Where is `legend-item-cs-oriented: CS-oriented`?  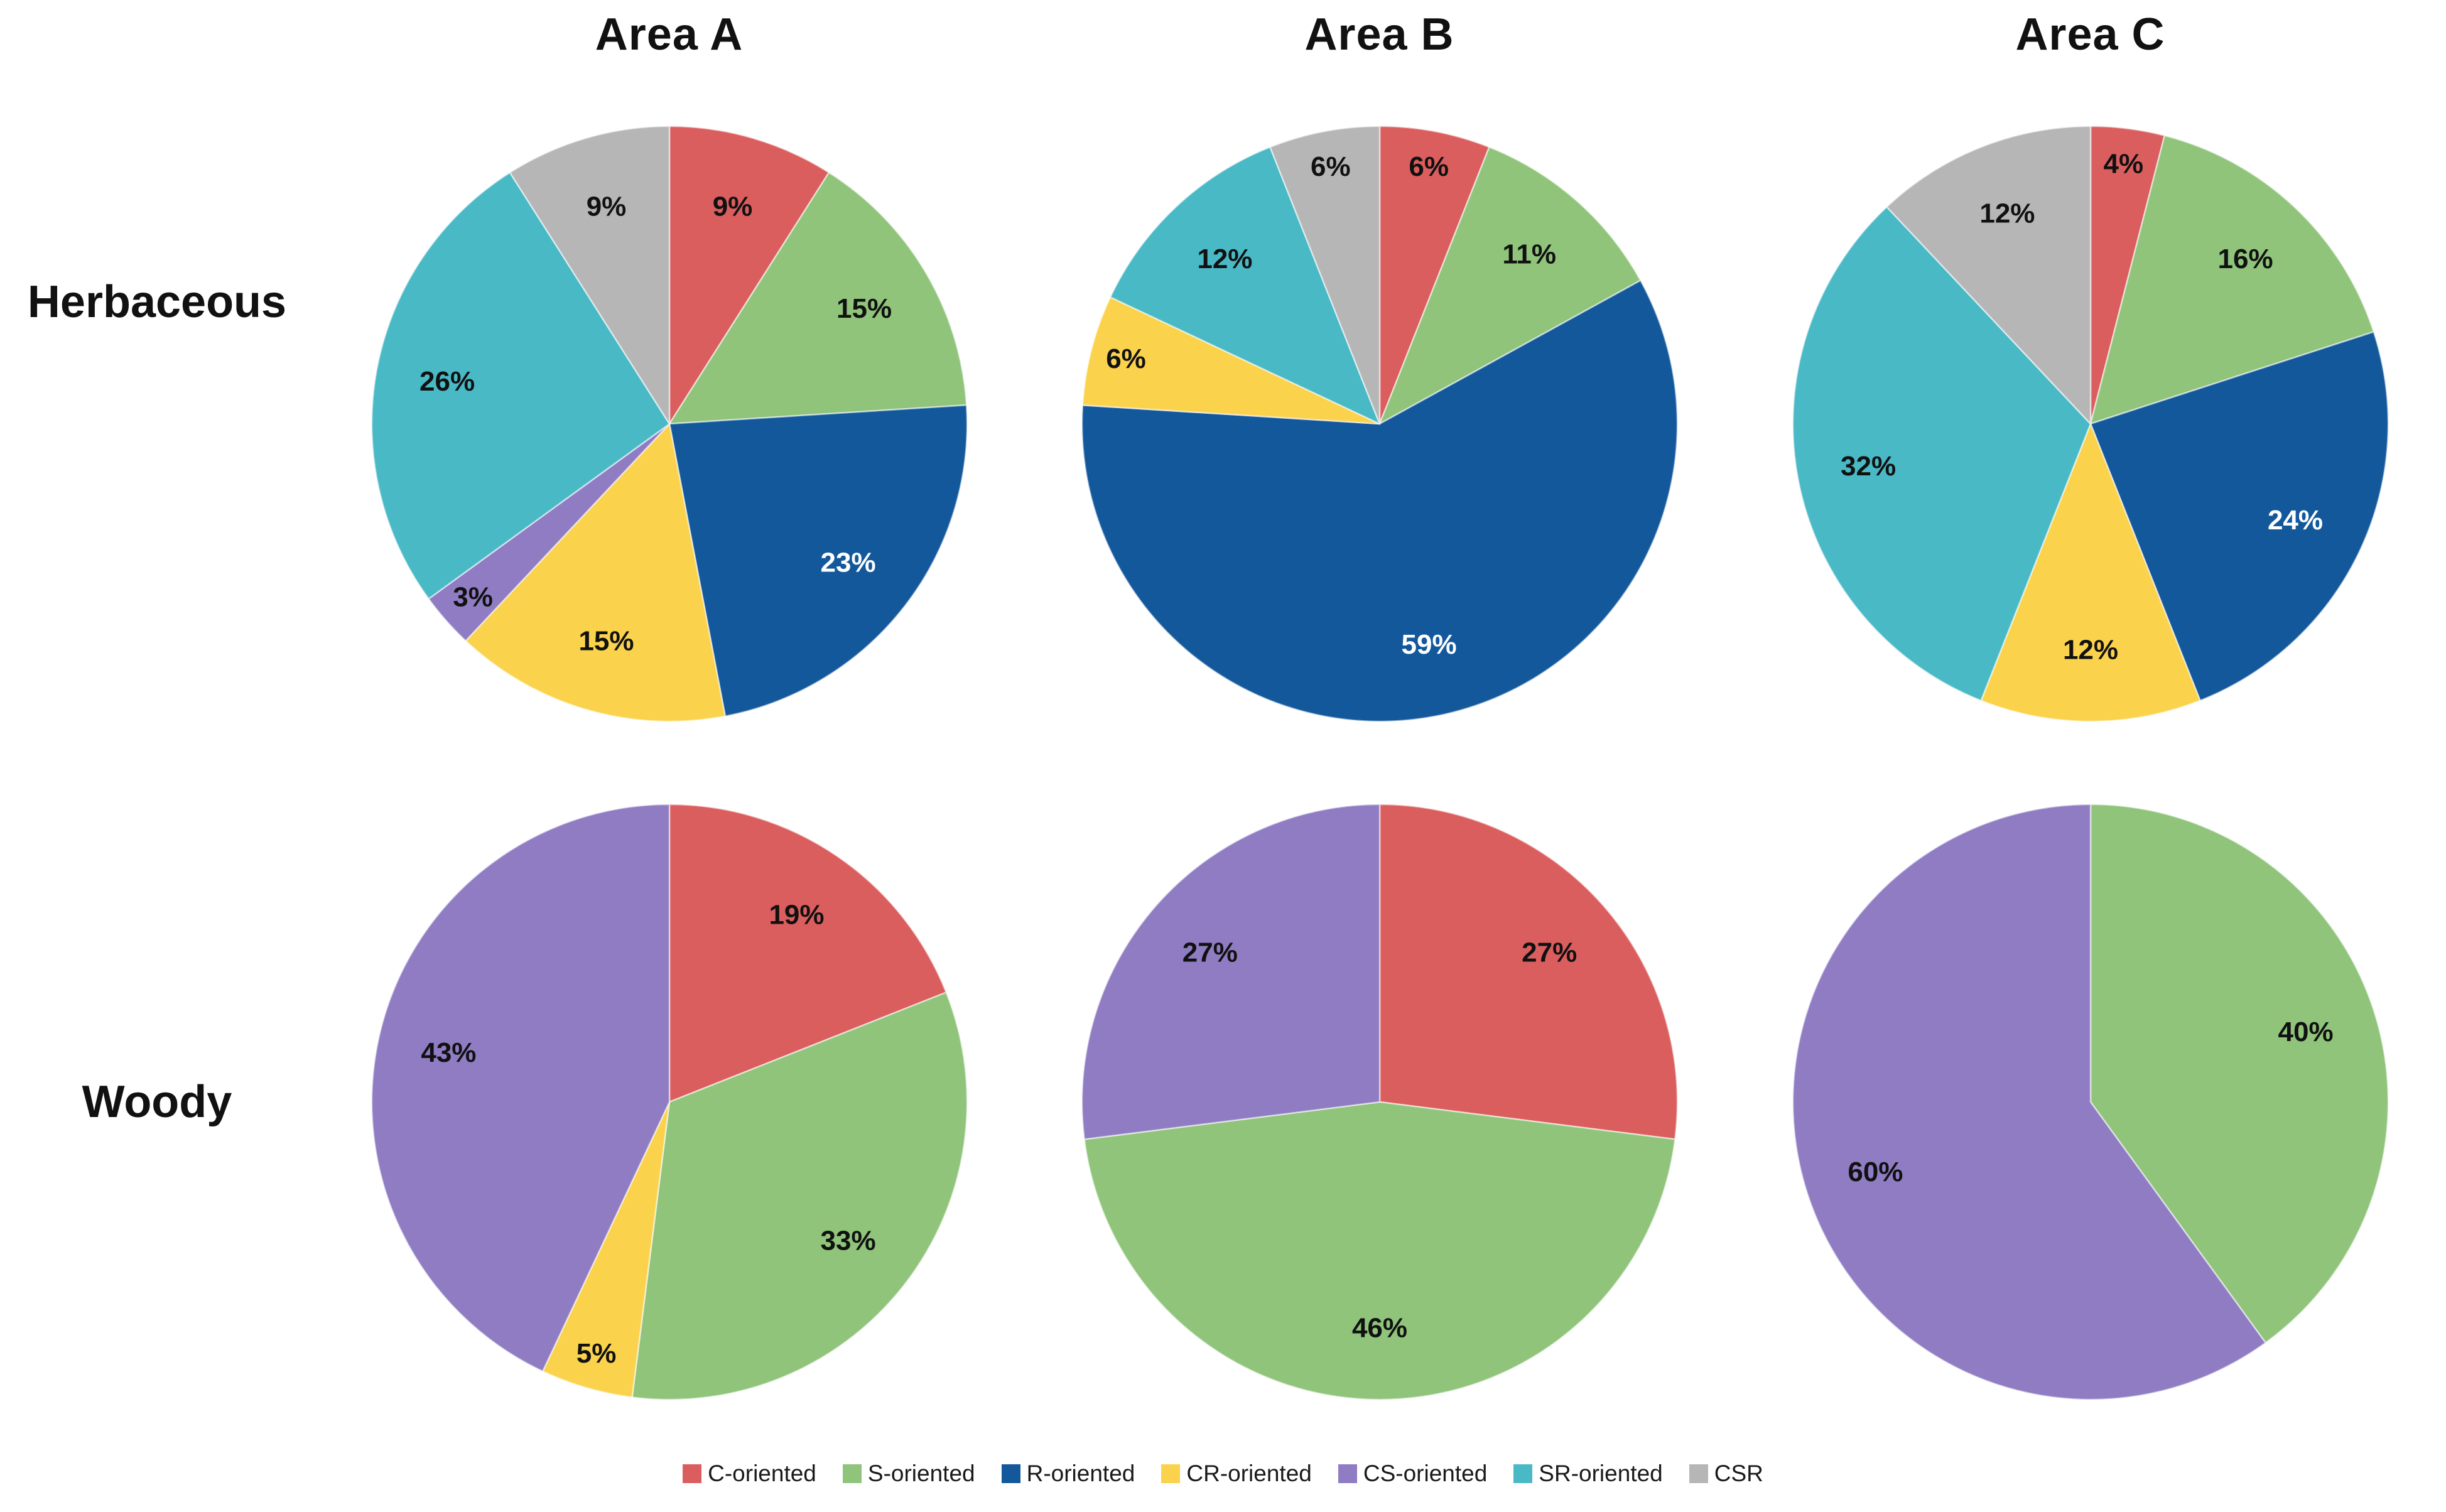 legend-item-cs-oriented: CS-oriented is located at coordinates (1413, 1474).